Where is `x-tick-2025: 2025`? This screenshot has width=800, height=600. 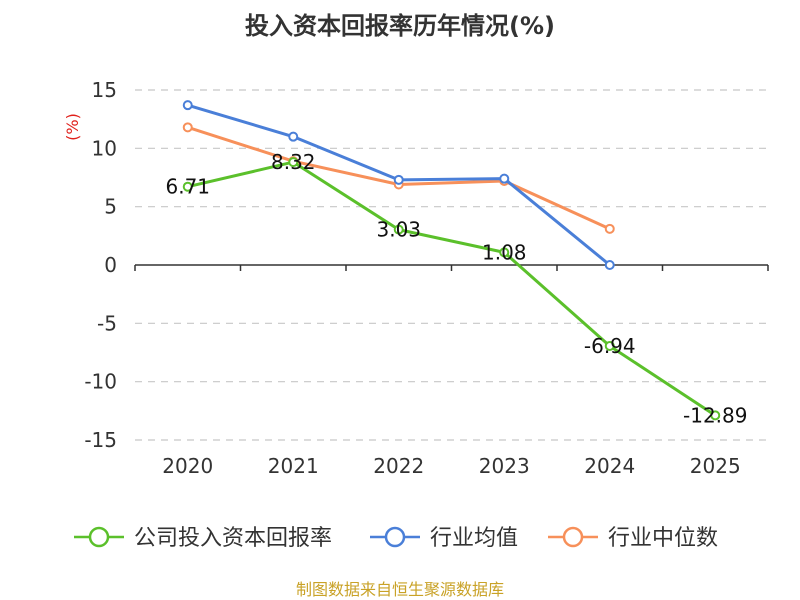
x-tick-2025: 2025 is located at coordinates (715, 466).